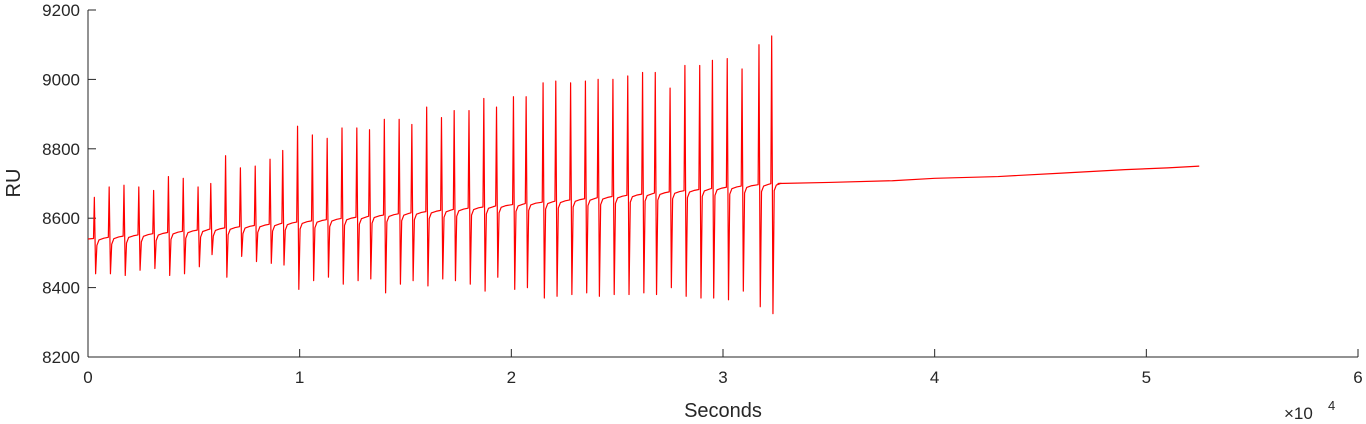 The height and width of the screenshot is (424, 1366). I want to click on y-tick-label: 9000, so click(61, 79).